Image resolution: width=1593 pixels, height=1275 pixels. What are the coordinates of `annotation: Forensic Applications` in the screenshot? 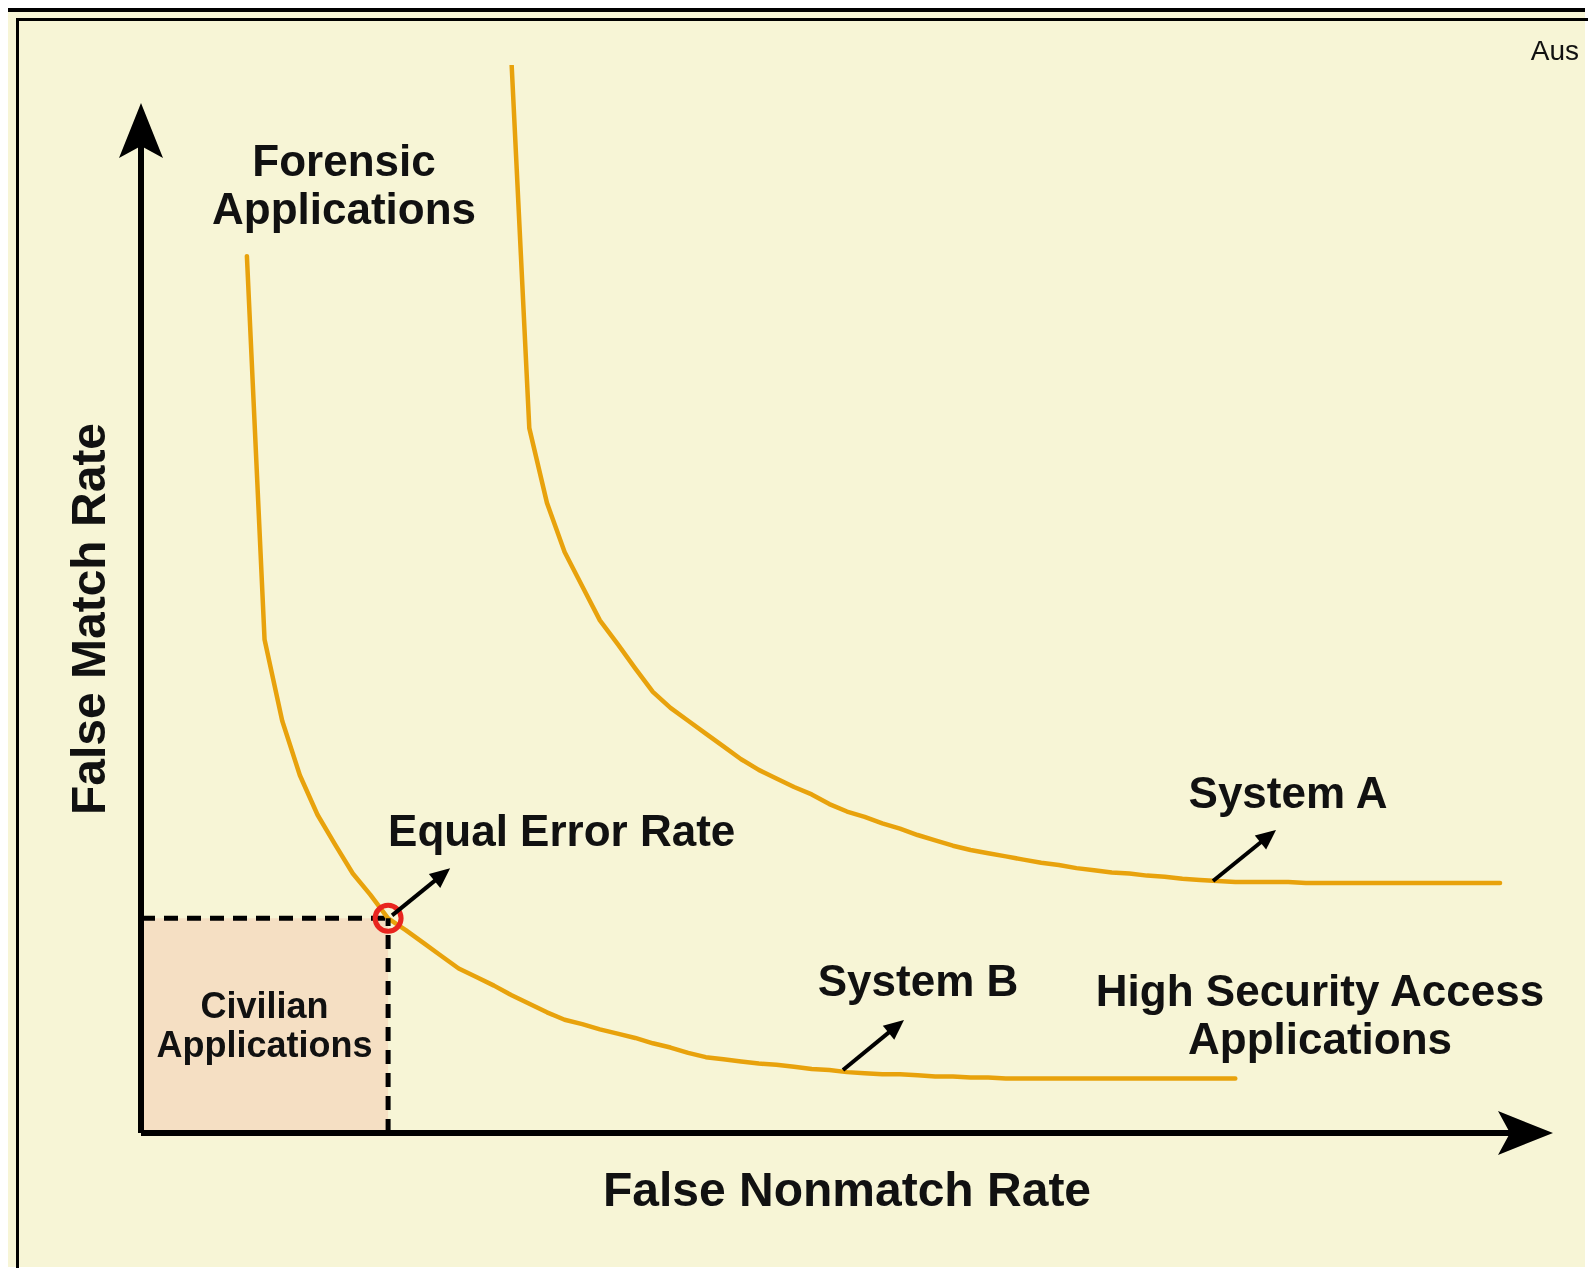 It's located at (344, 184).